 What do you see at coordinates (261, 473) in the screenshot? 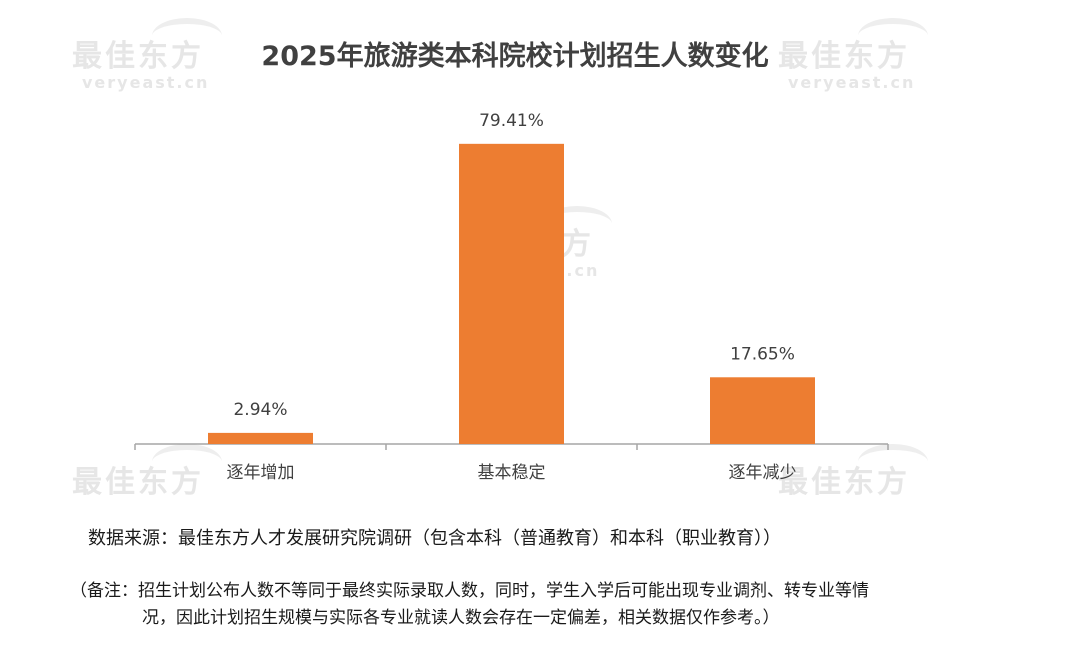
I see `category-label: 逐年增加` at bounding box center [261, 473].